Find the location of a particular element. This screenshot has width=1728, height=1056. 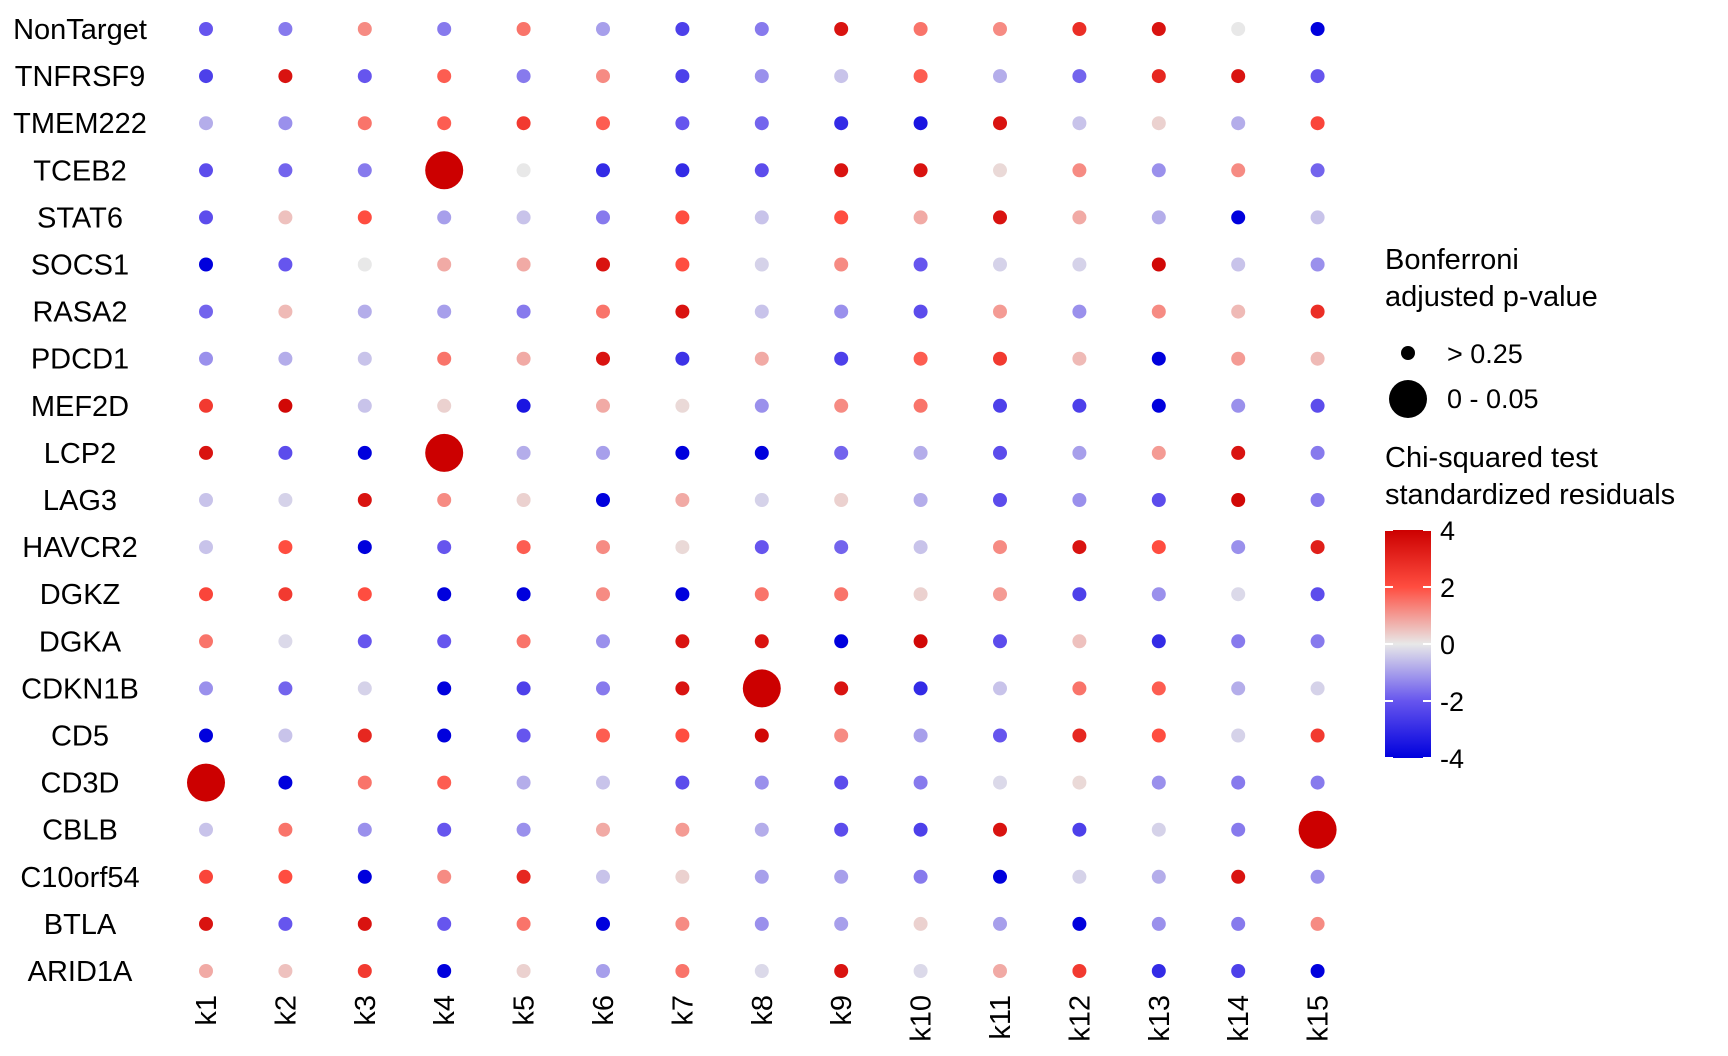

row-label: CD3D is located at coordinates (80, 784).